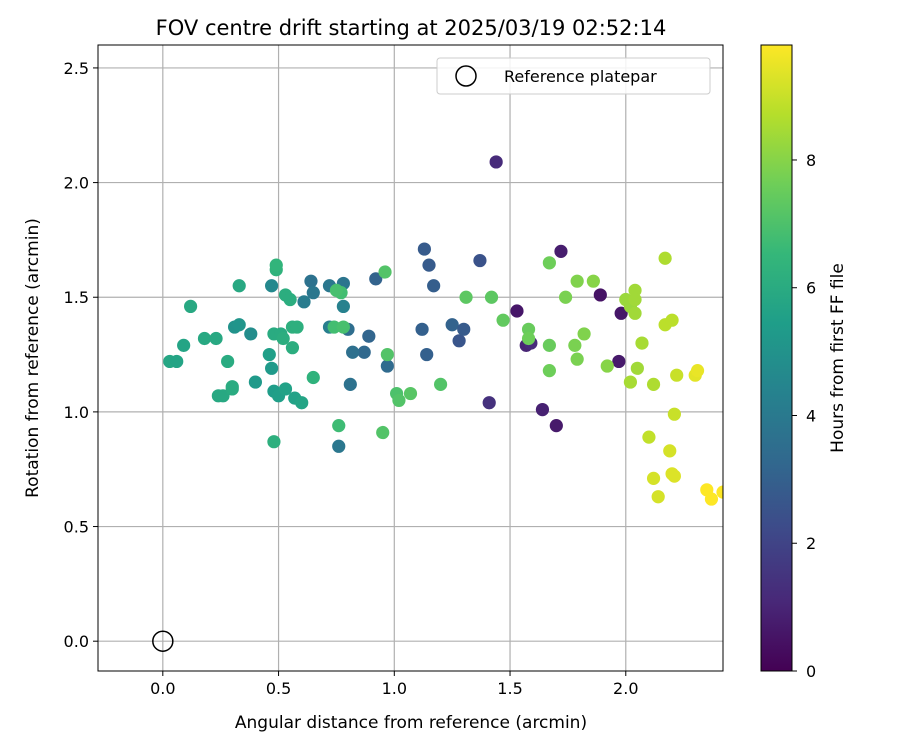  Describe the element at coordinates (76, 68) in the screenshot. I see `y-tick-label-5: 2.5` at that location.